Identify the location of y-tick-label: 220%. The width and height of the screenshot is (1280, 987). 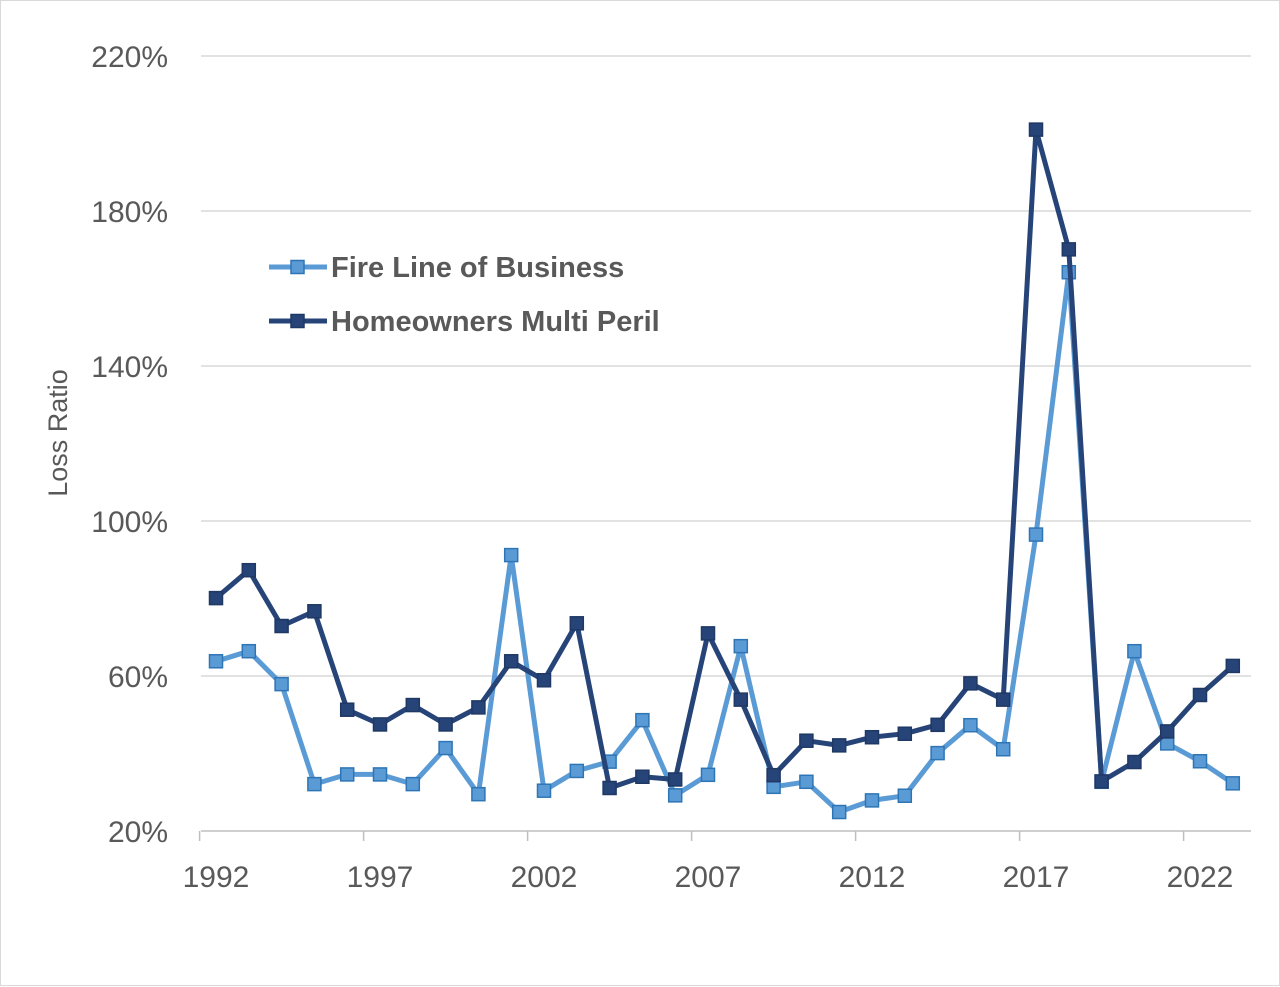
(129, 57).